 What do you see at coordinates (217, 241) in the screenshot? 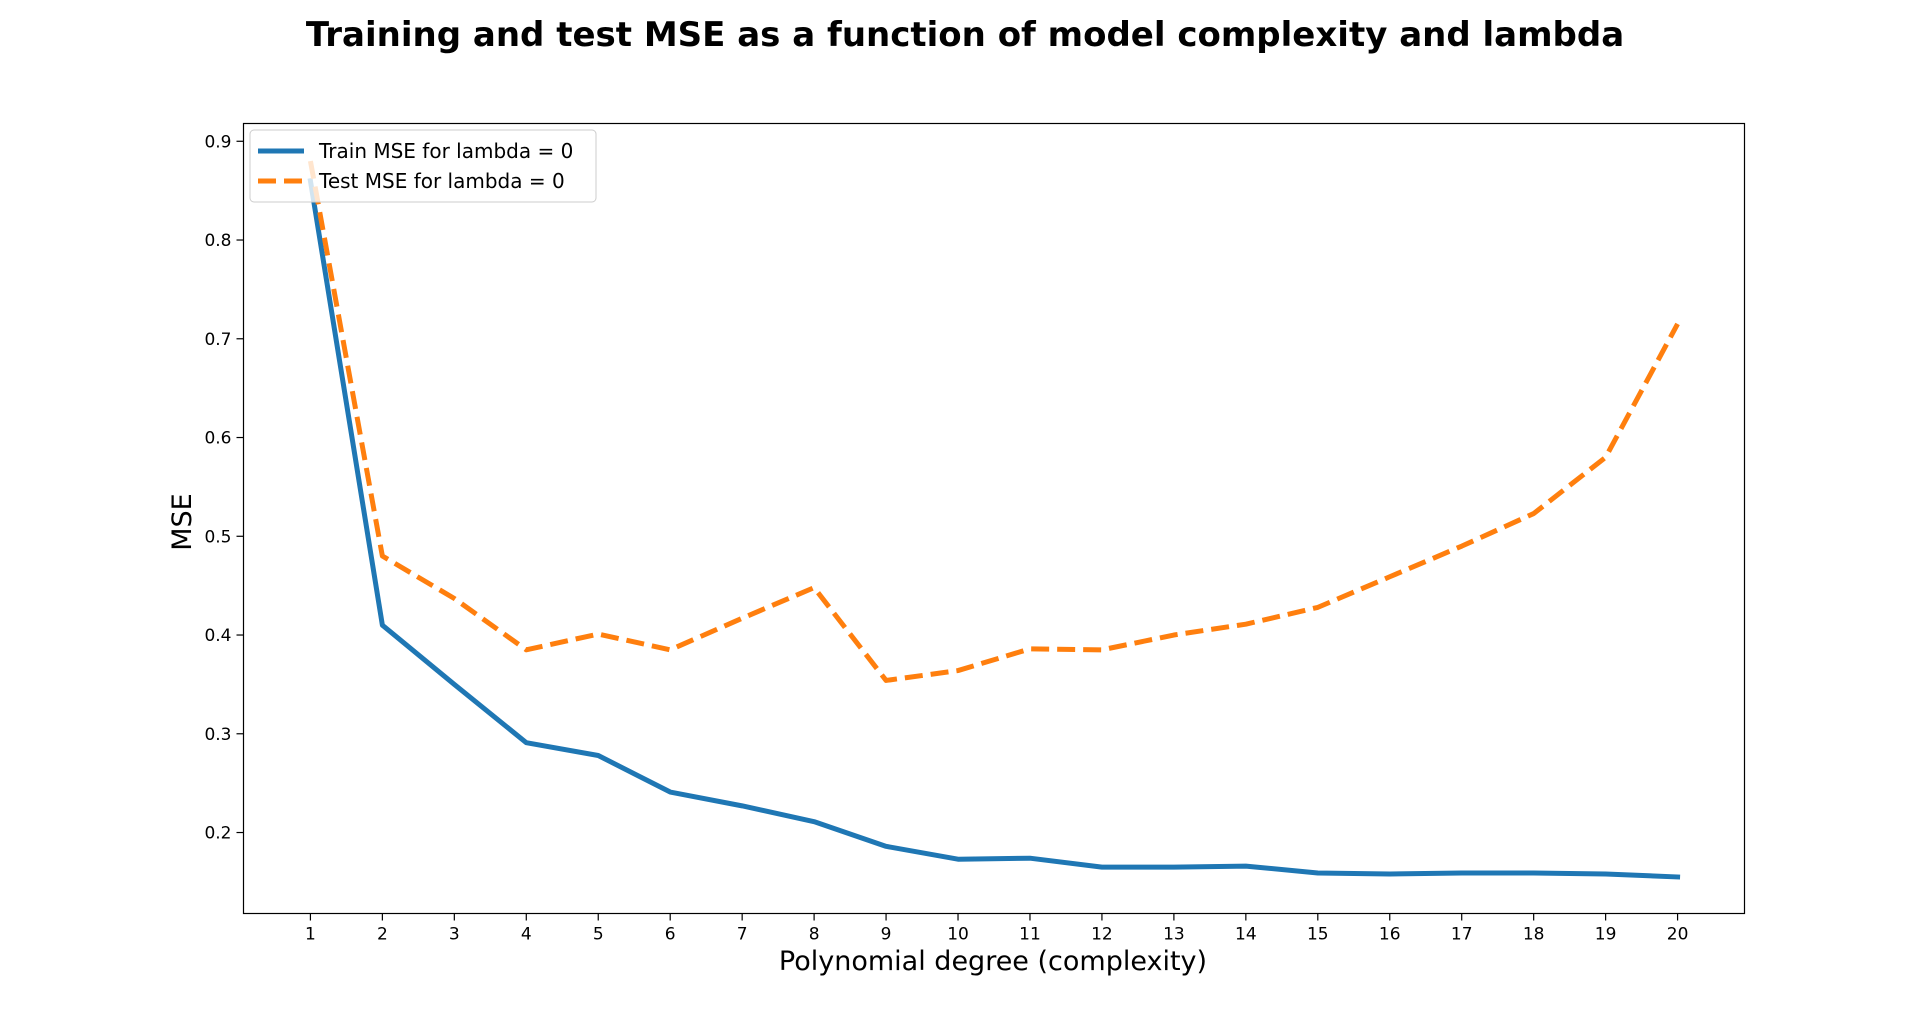
I see `y-tick-label: 0.8` at bounding box center [217, 241].